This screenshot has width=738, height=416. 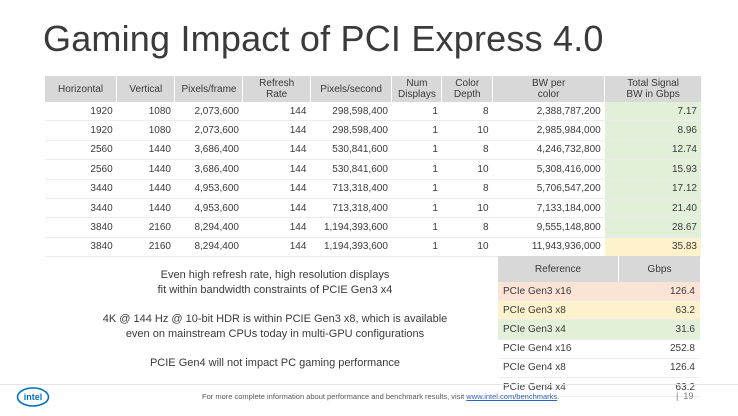 I want to click on ref-name-cell: PCIe Gen4 x16, so click(x=558, y=349).